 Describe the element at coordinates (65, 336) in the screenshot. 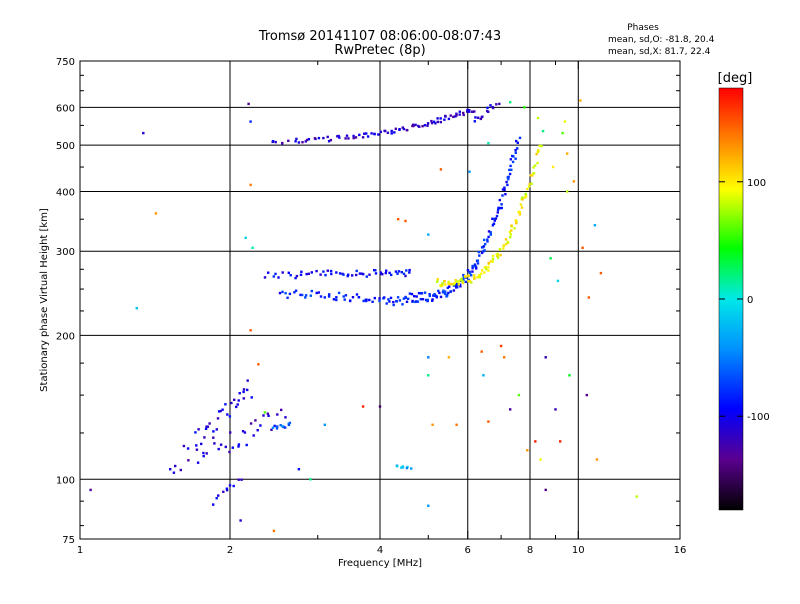

I see `y-tick-label: 200` at that location.